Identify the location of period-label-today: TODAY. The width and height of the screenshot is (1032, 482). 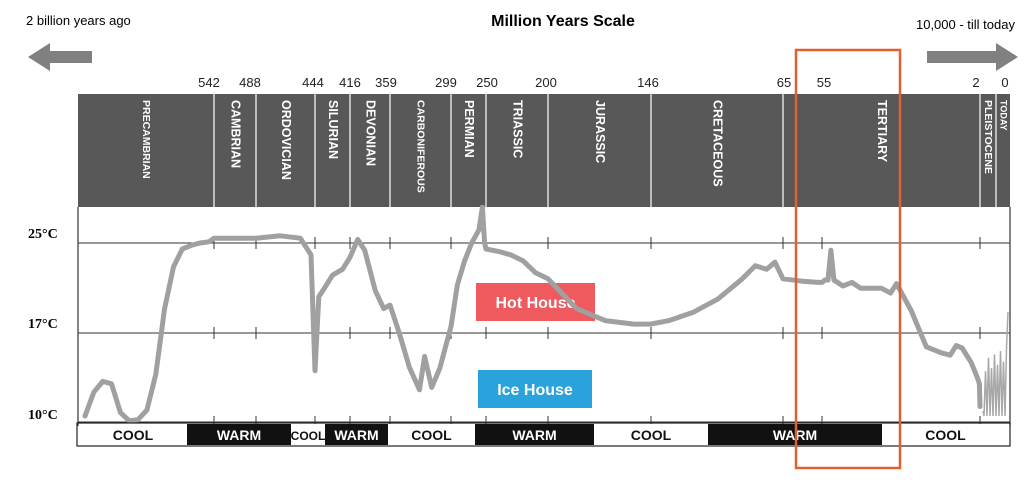
(1004, 115).